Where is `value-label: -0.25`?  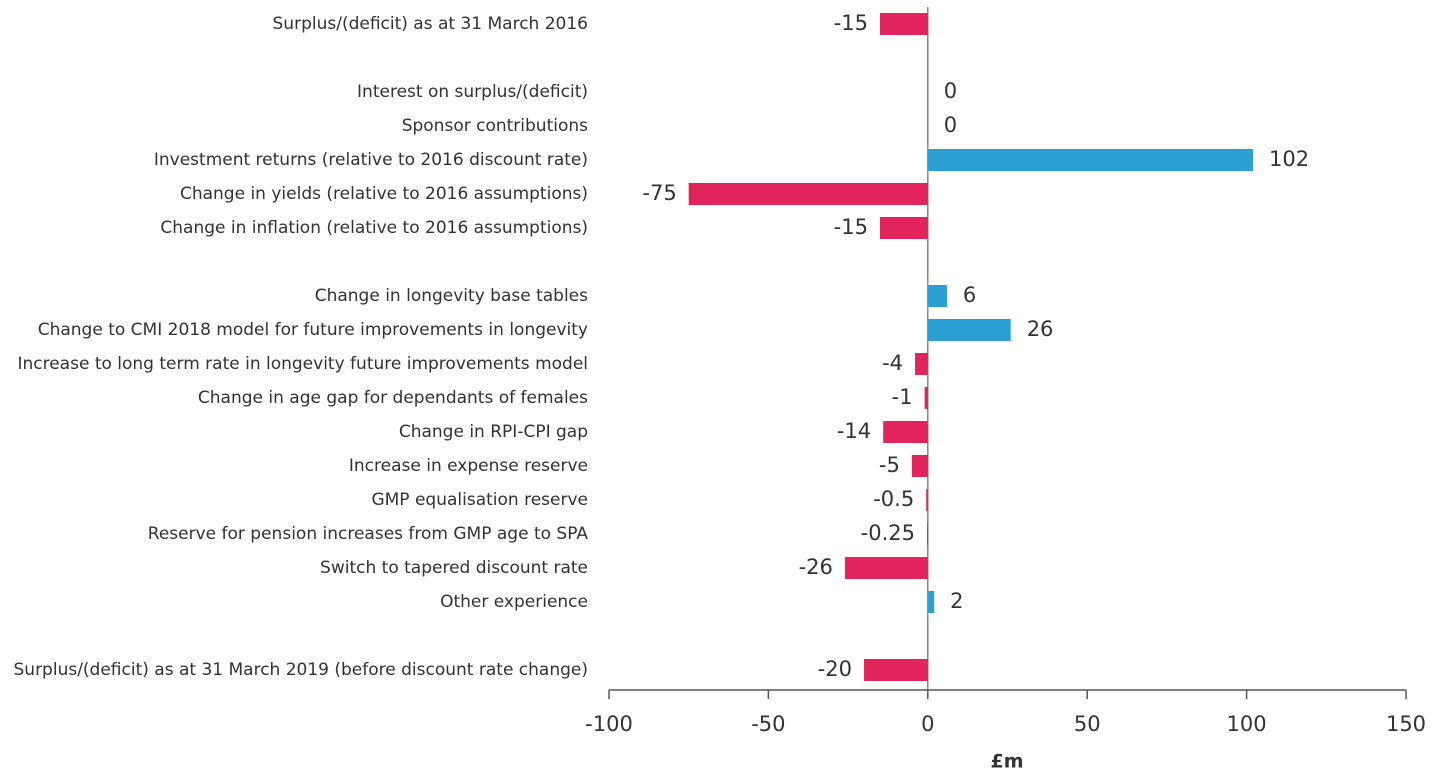
value-label: -0.25 is located at coordinates (888, 533).